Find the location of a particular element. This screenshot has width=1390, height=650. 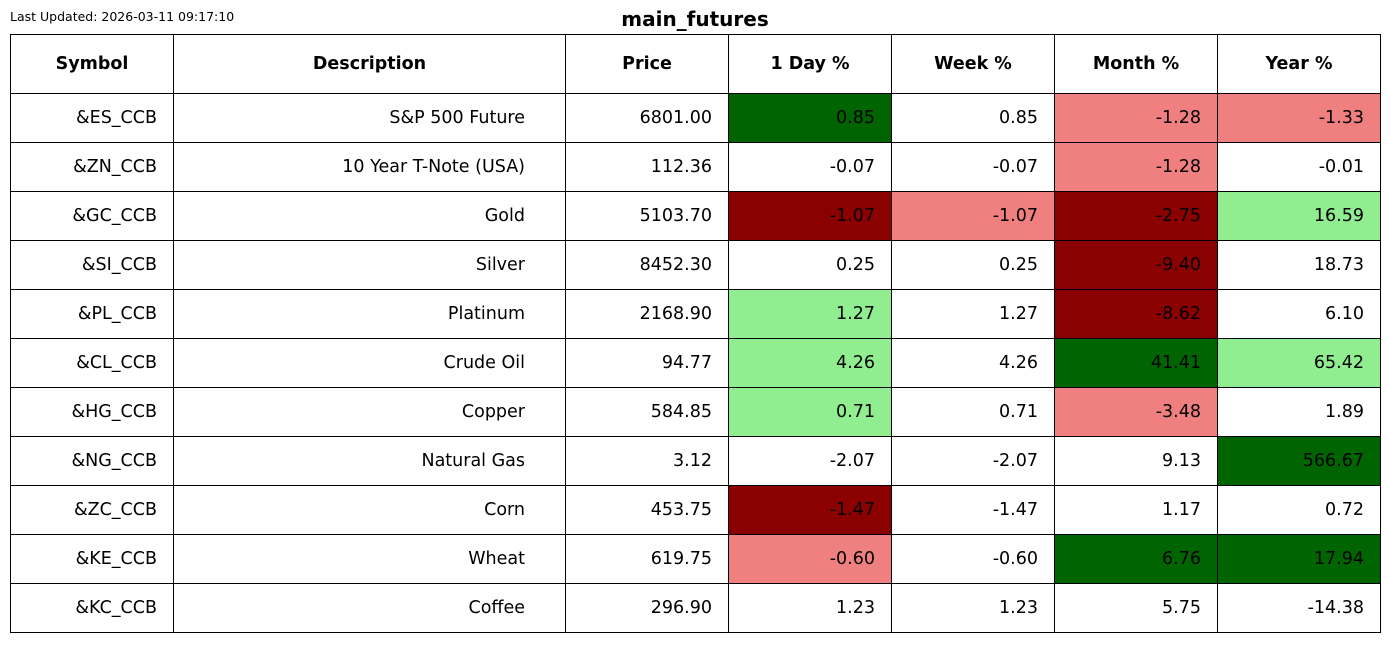

cell-year-pct: -1.33 is located at coordinates (1299, 118).